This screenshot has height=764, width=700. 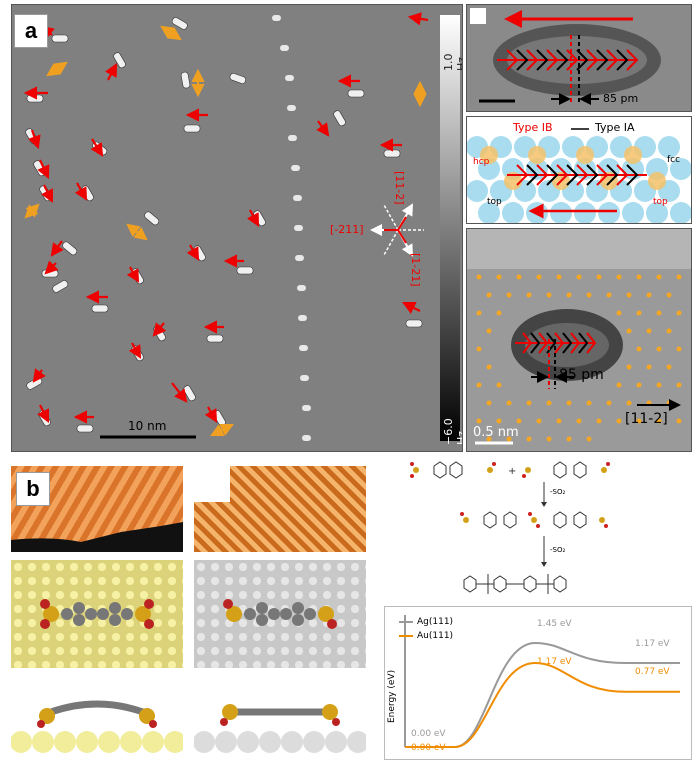 What do you see at coordinates (660, 202) in the screenshot?
I see `scheme-top-right: top` at bounding box center [660, 202].